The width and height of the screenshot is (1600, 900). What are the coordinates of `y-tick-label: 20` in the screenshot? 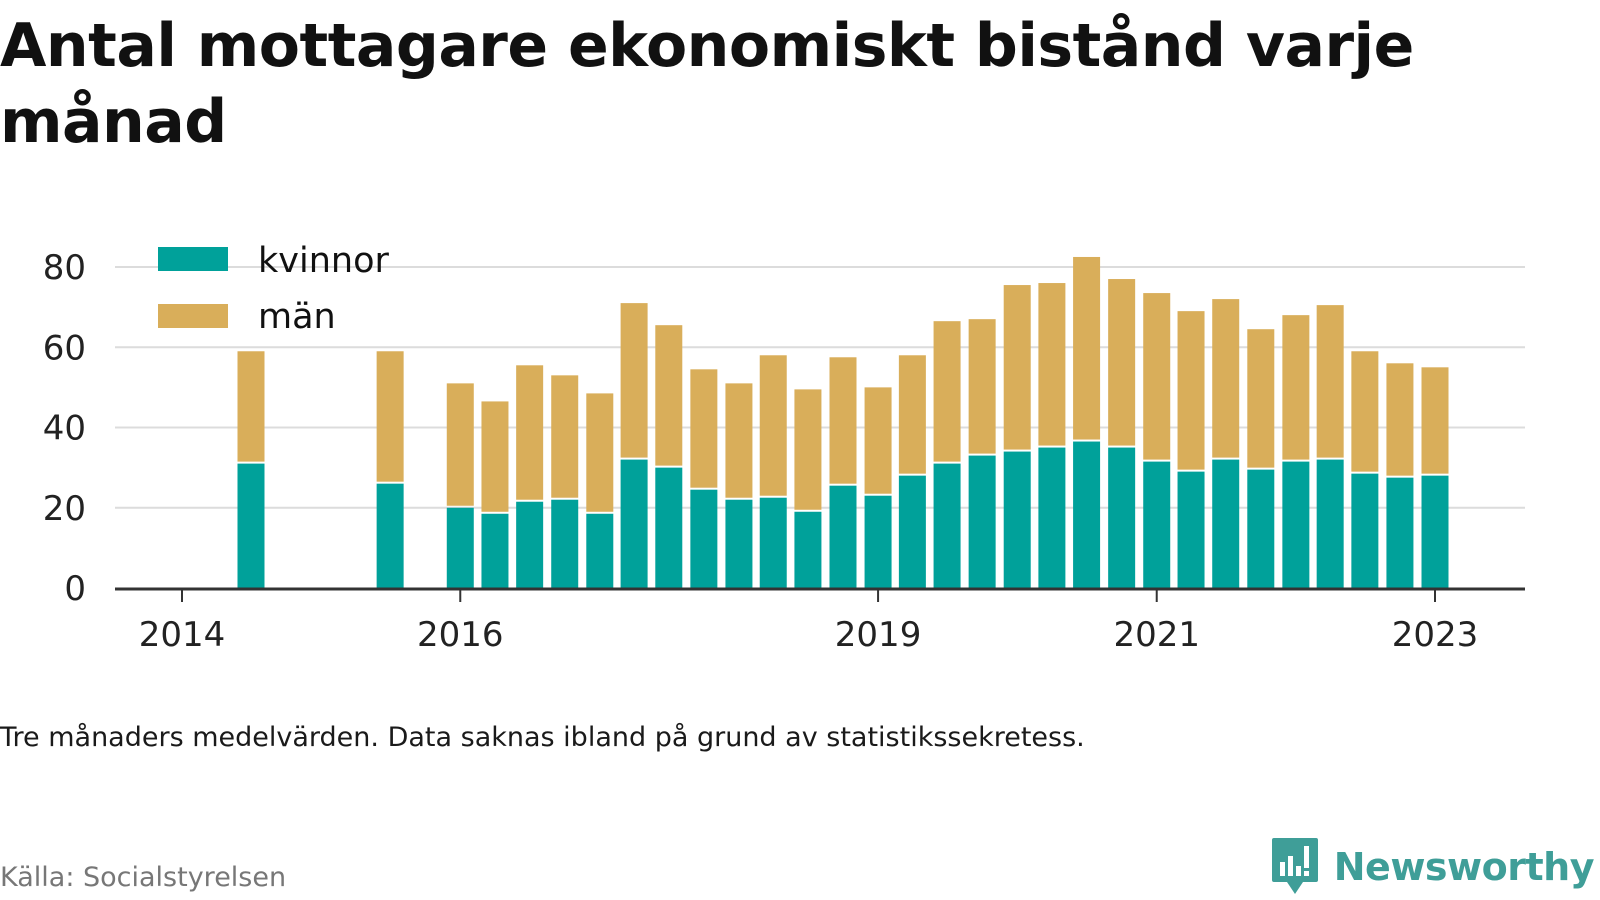 It's located at (64, 509).